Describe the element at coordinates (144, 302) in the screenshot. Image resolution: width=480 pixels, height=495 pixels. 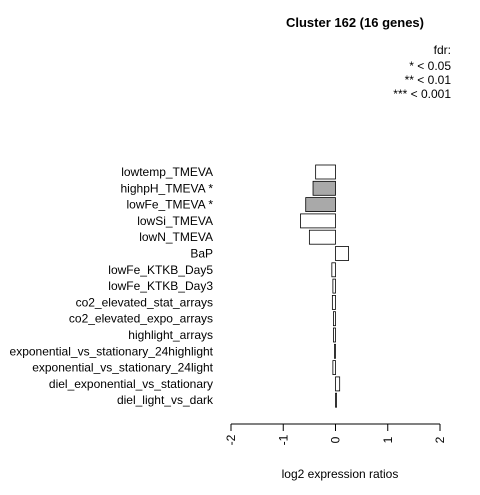
I see `category-label: co2_elevated_stat_arrays` at that location.